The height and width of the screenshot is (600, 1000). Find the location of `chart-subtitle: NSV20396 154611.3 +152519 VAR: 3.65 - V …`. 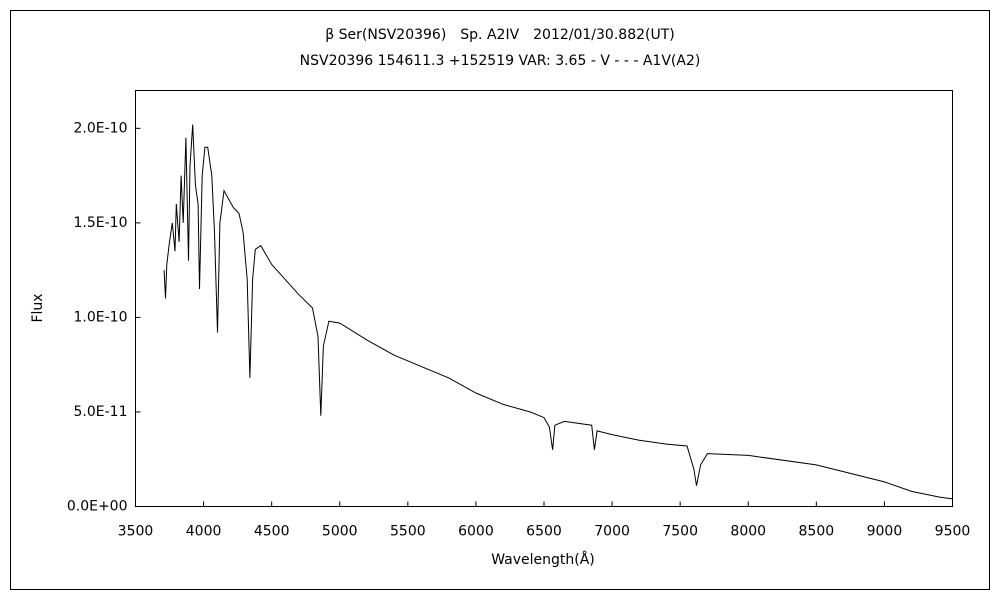

chart-subtitle: NSV20396 154611.3 +152519 VAR: 3.65 - V … is located at coordinates (500, 61).